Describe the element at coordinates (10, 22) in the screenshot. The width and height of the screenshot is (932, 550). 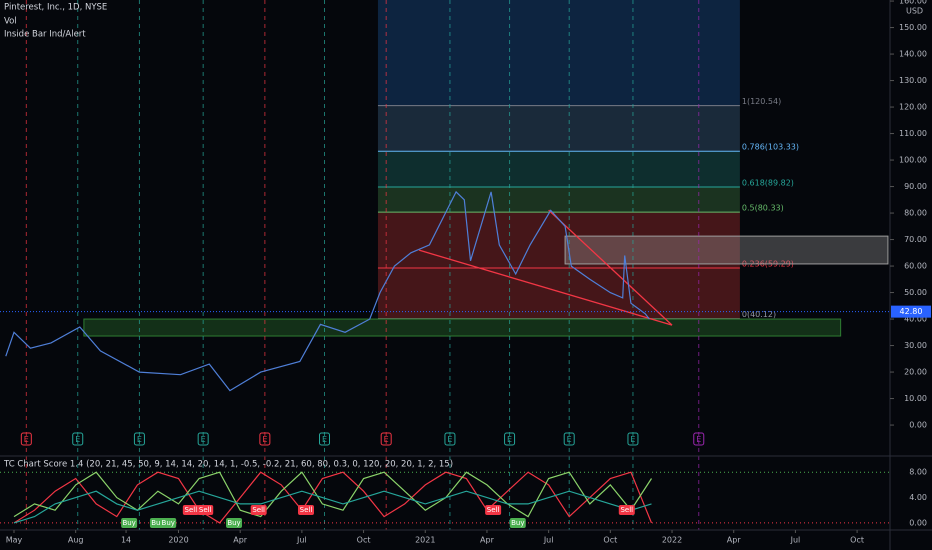
I see `legend-item: Vol` at that location.